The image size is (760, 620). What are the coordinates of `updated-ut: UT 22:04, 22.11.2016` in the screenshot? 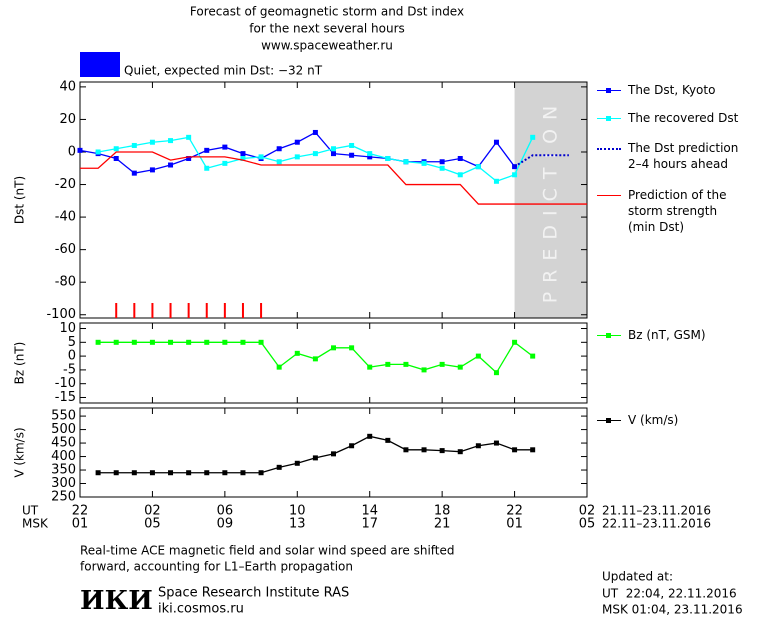 It's located at (669, 594).